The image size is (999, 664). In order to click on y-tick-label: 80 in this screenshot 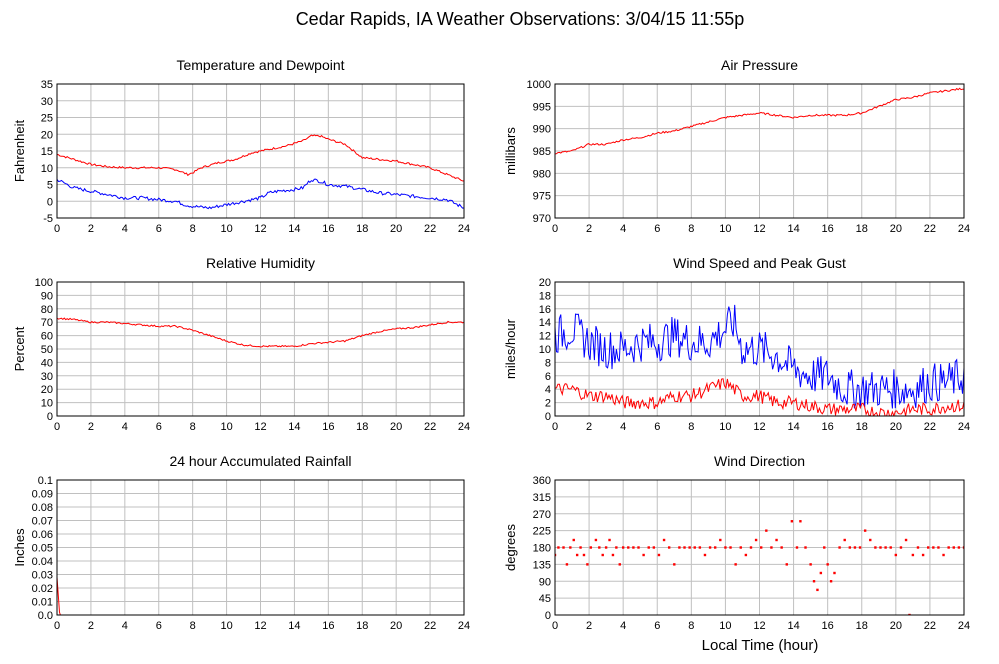, I will do `click(47, 310)`.